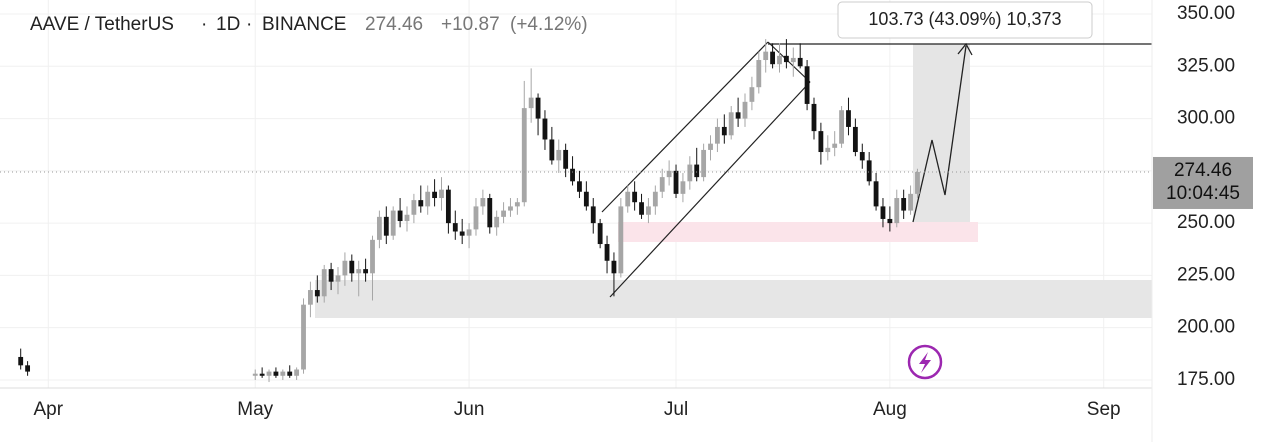 Image resolution: width=1280 pixels, height=447 pixels. Describe the element at coordinates (676, 409) in the screenshot. I see `x-tick-label: Jul` at that location.